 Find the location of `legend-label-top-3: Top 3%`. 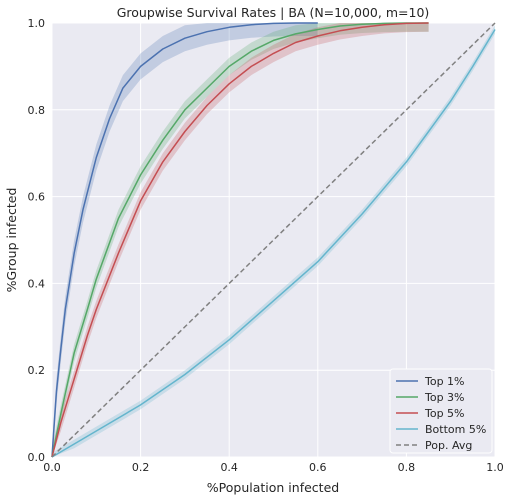

legend-label-top-3: Top 3% is located at coordinates (444, 397).